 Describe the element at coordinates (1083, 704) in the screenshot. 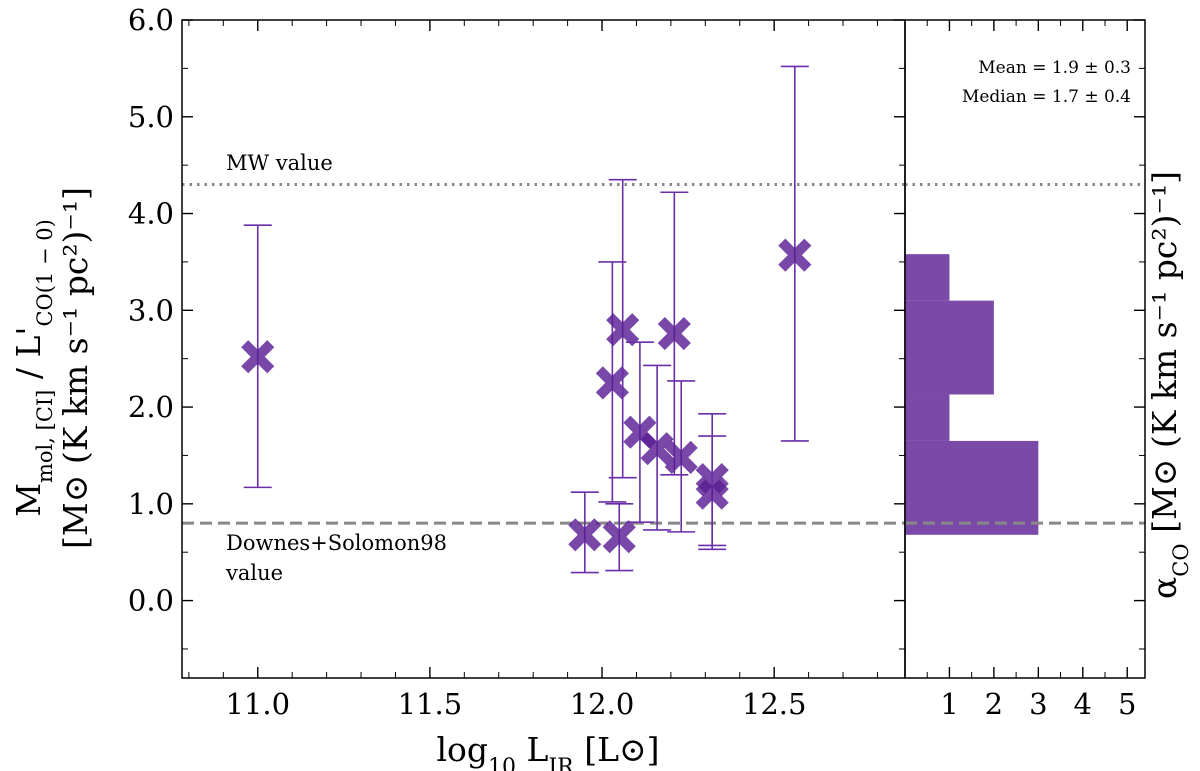

I see `hist-x-tick-label: 4` at that location.